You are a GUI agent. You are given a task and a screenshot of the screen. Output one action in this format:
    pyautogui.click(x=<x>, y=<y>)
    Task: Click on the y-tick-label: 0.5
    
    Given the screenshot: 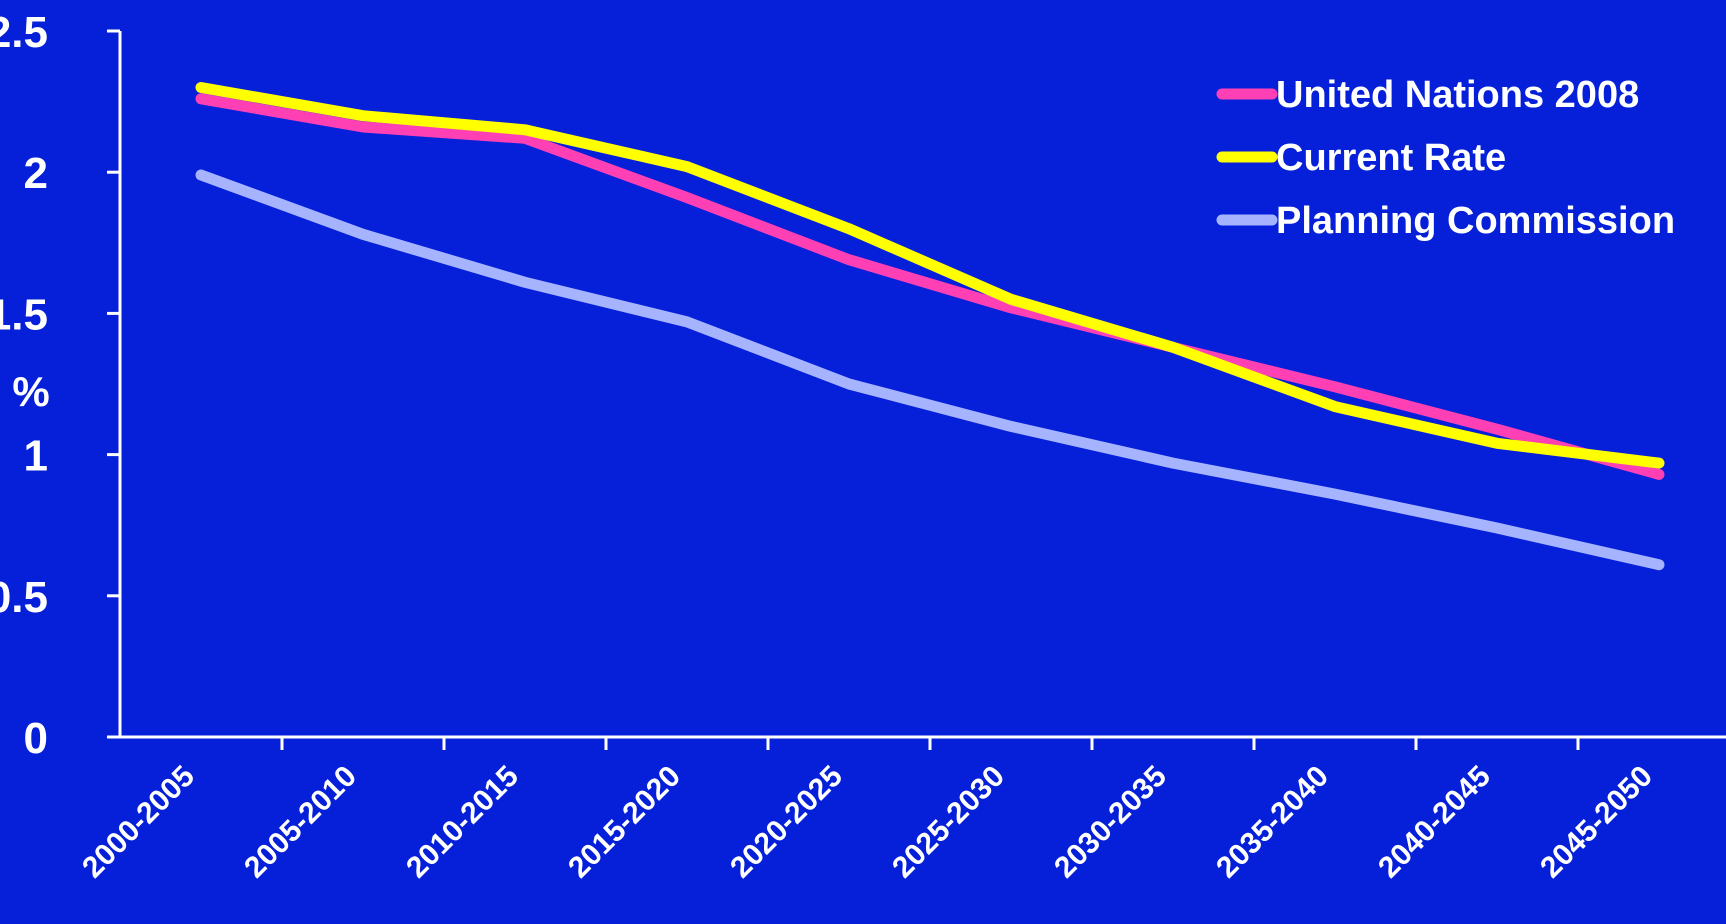 What is the action you would take?
    pyautogui.click(x=24, y=597)
    